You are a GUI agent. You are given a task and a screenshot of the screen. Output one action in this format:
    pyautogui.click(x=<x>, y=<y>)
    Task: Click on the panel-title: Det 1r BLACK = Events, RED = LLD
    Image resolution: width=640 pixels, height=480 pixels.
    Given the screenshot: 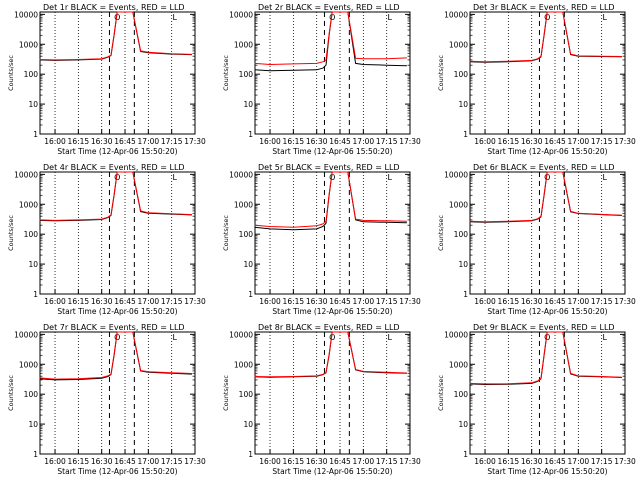 What is the action you would take?
    pyautogui.click(x=114, y=7)
    